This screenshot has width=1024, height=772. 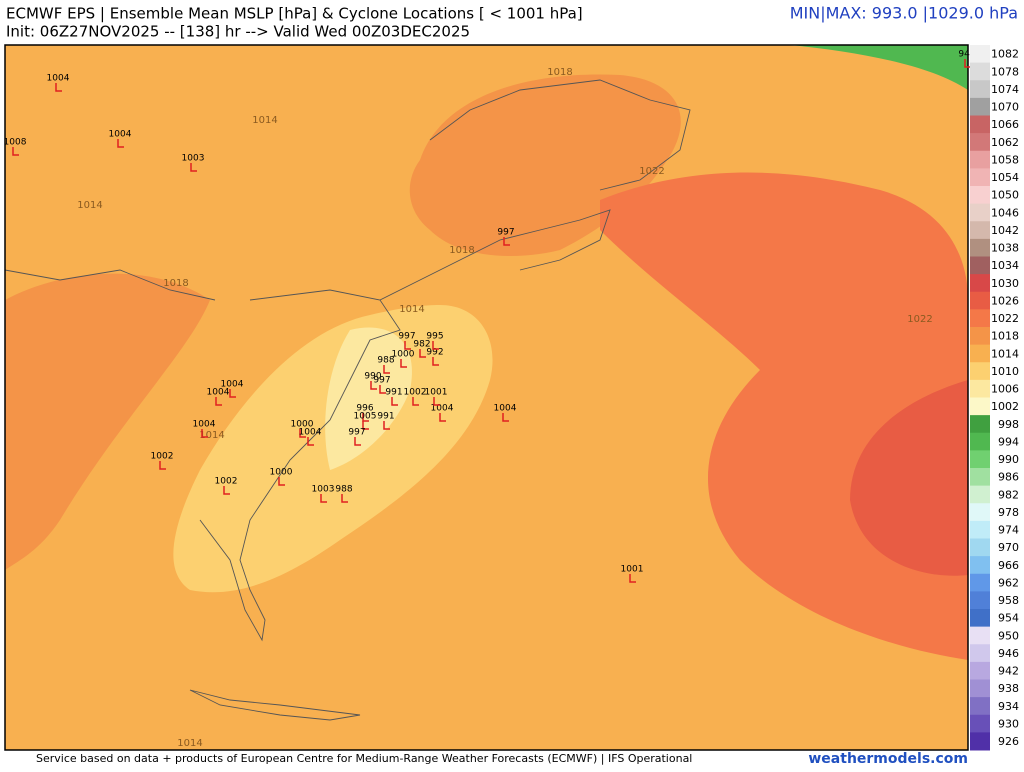 I want to click on colorbar-label: 1054, so click(x=1005, y=177).